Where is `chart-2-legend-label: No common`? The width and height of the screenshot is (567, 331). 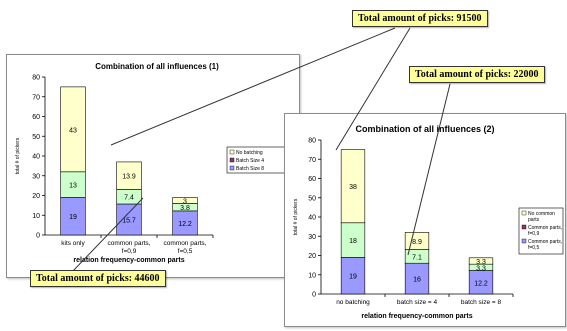
chart-2-legend-label: No common is located at coordinates (541, 214).